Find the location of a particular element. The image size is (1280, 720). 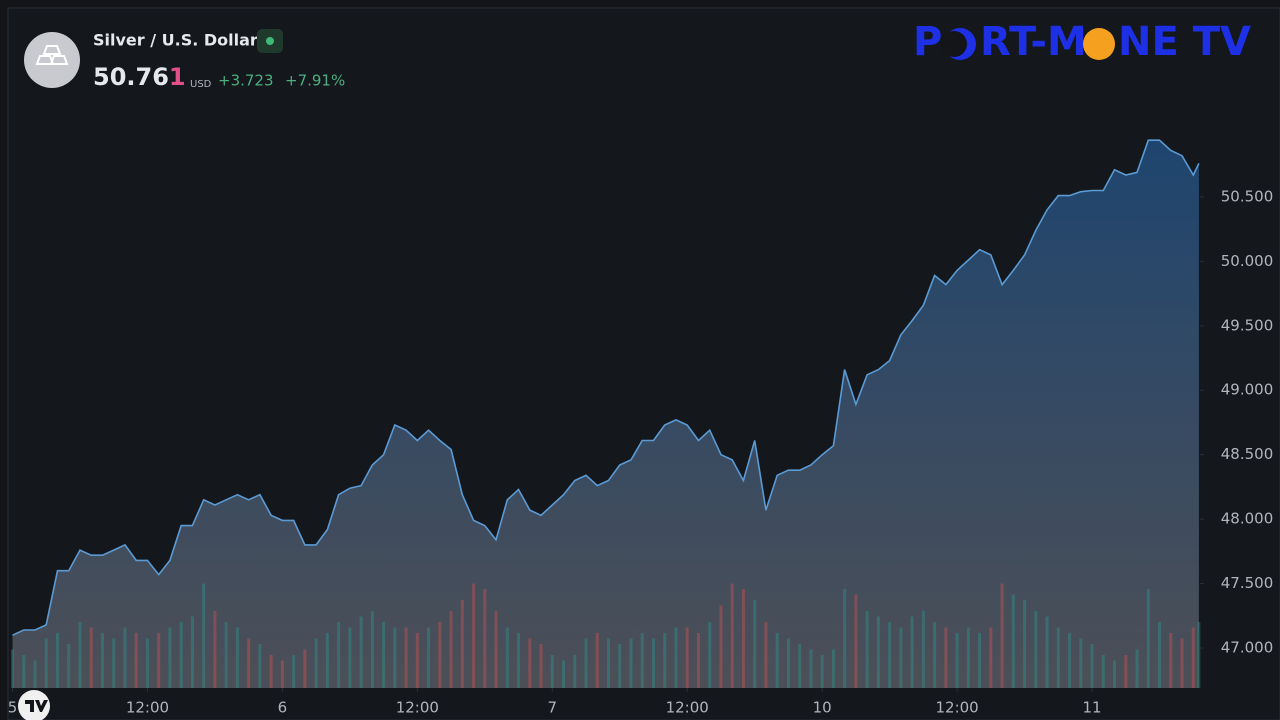

y-tick-label: 49.000 is located at coordinates (1247, 390).